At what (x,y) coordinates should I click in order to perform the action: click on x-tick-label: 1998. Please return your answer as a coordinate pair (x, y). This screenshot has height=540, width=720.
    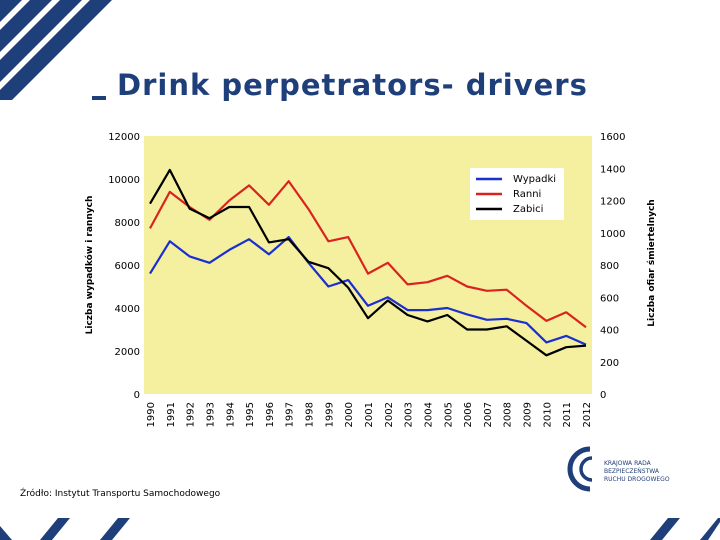
    Looking at the image, I should click on (310, 414).